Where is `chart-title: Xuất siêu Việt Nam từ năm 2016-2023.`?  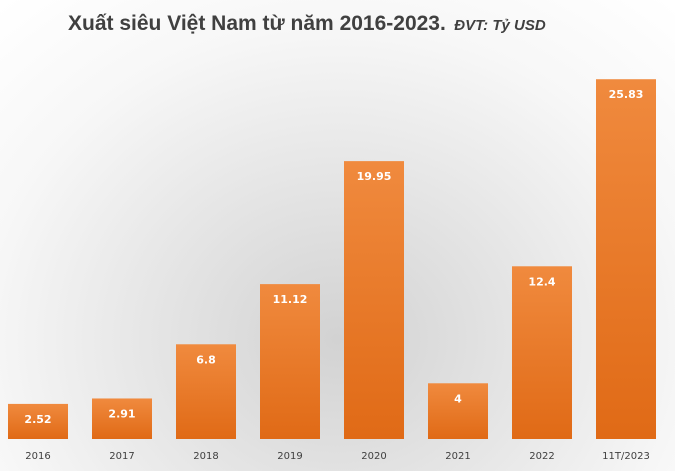 chart-title: Xuất siêu Việt Nam từ năm 2016-2023. is located at coordinates (257, 23).